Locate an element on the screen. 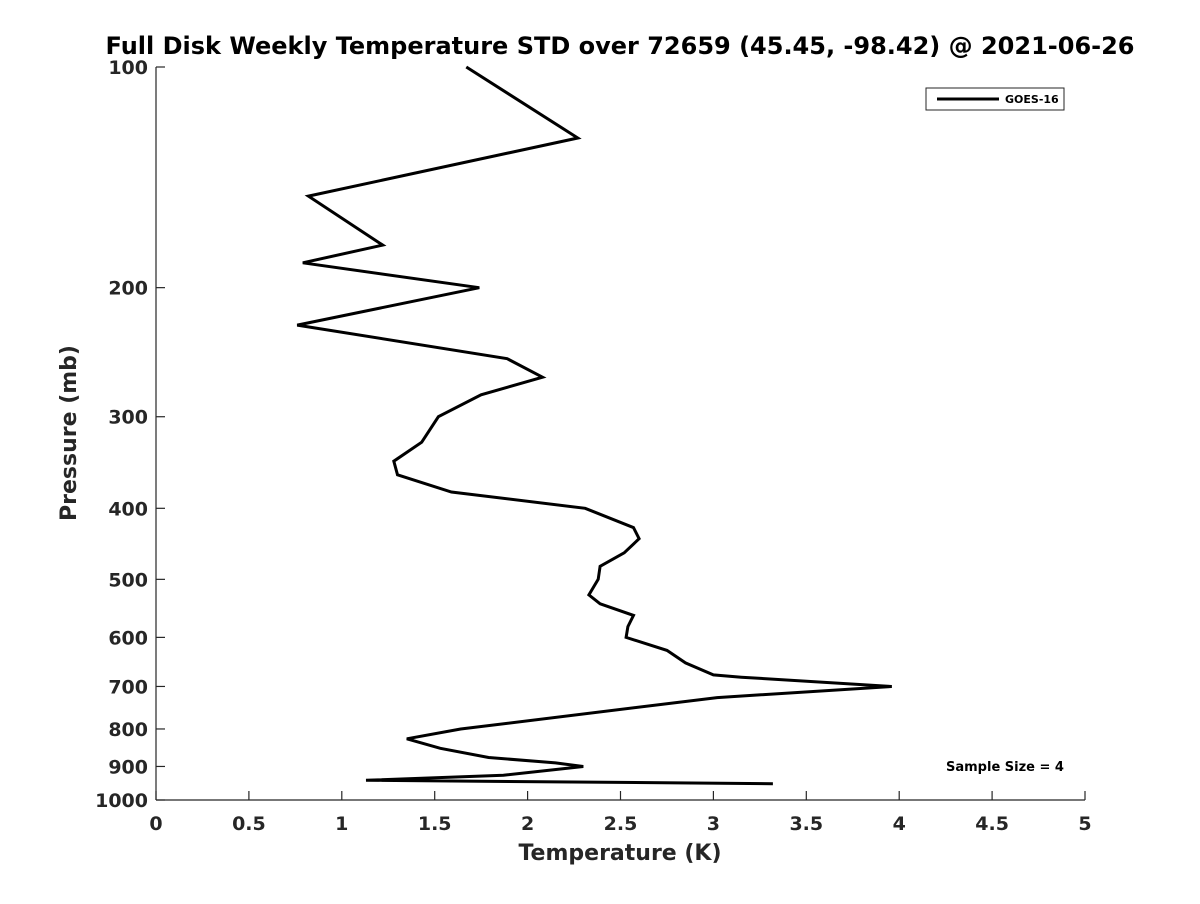 The height and width of the screenshot is (904, 1200). y-tick-label: 100 is located at coordinates (128, 68).